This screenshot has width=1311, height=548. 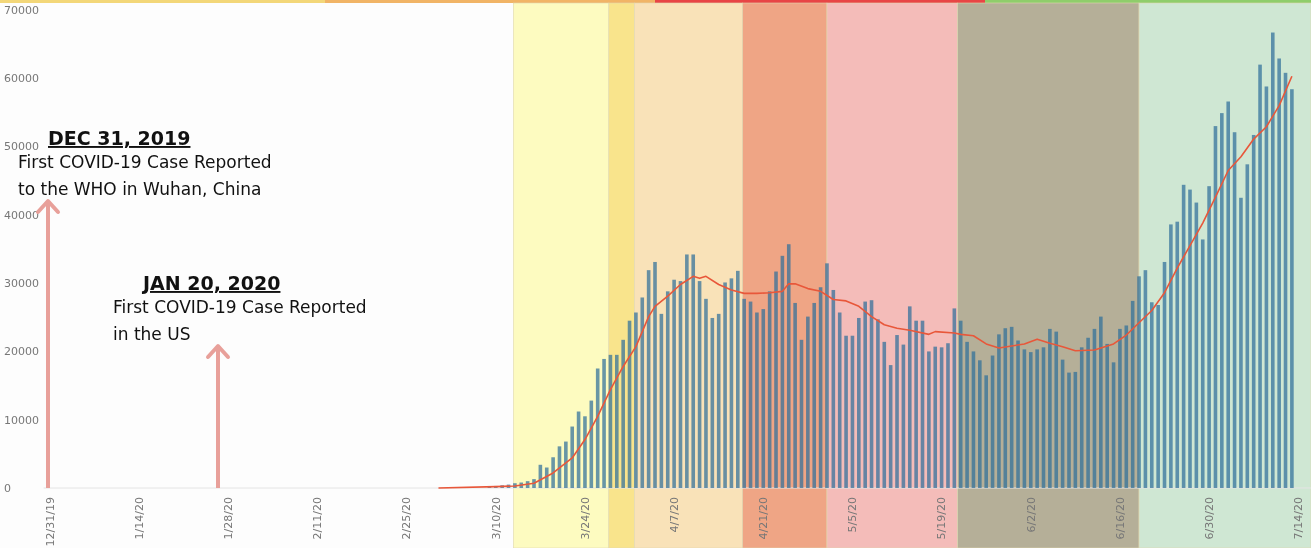 I want to click on x-tick-label: 5/19/20, so click(x=942, y=518).